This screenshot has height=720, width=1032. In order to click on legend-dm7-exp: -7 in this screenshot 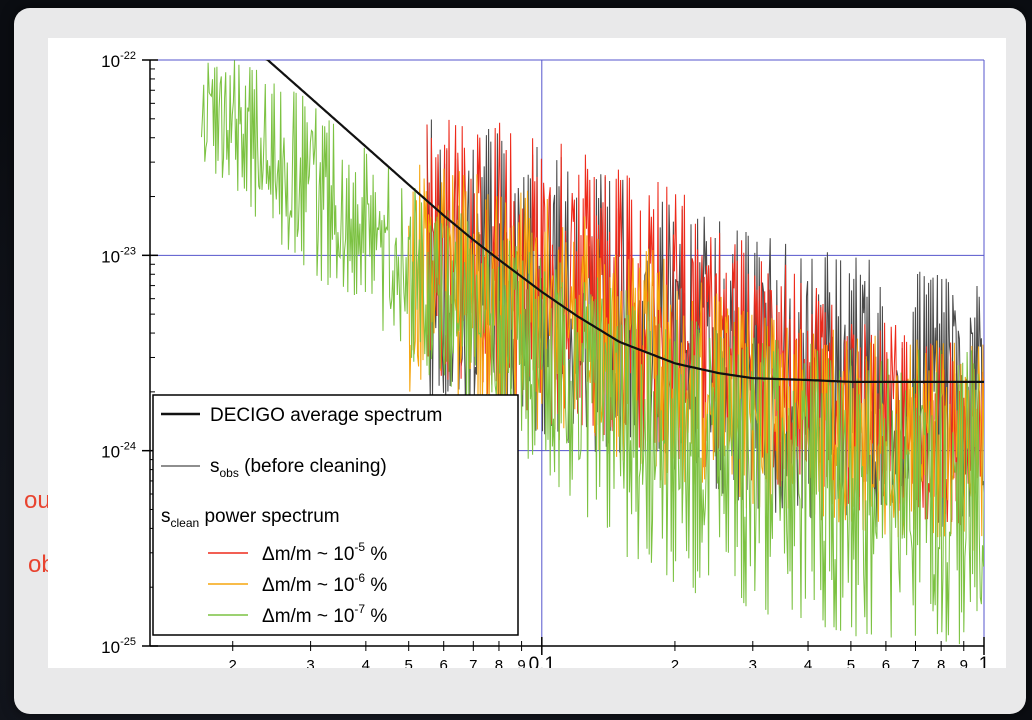, I will do `click(359, 609)`.